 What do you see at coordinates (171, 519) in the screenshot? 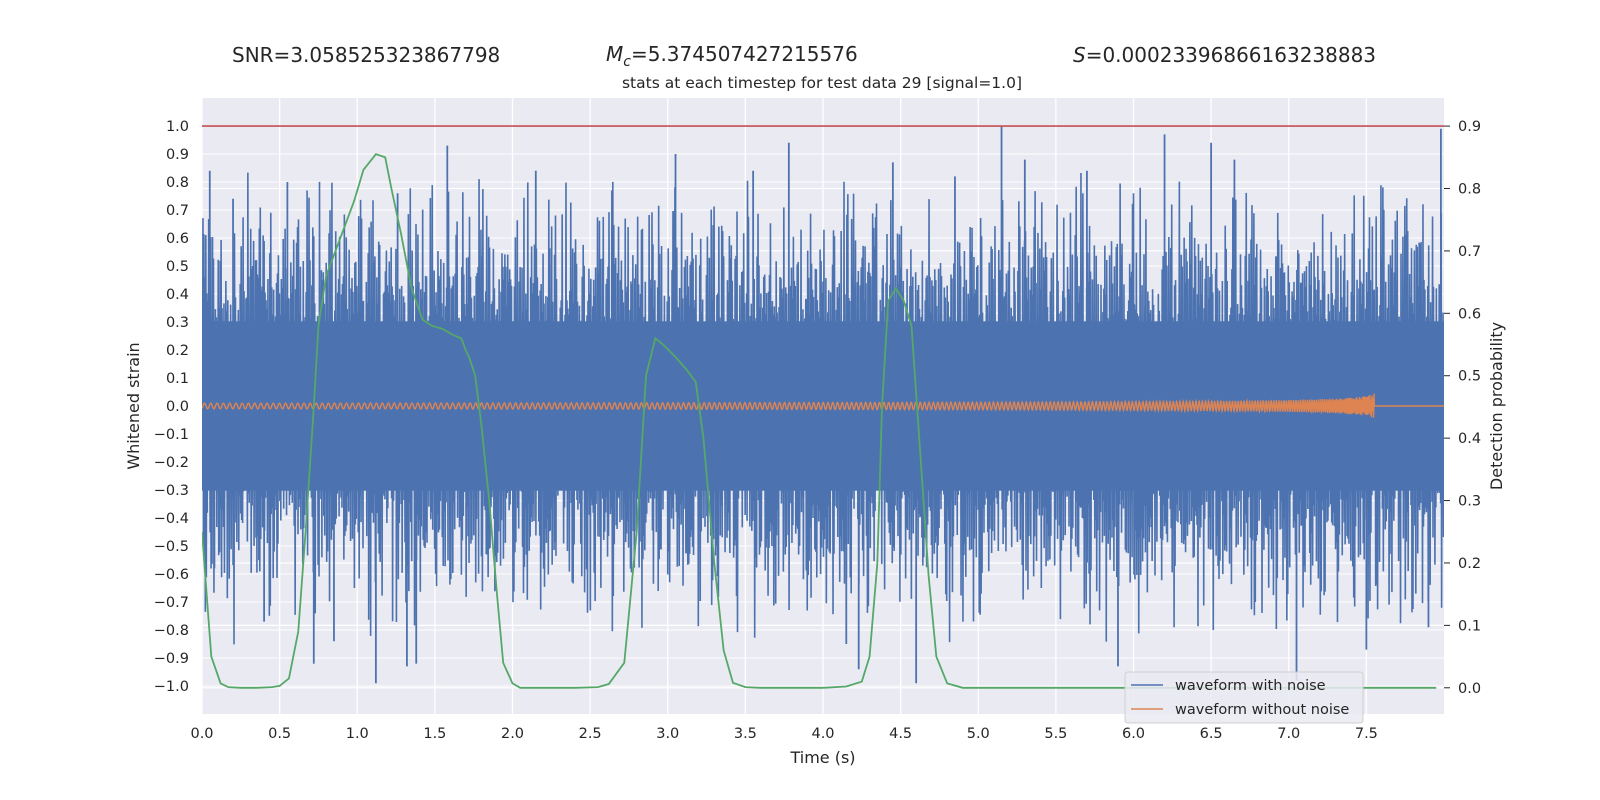
I see `y-tick-label: −0.4` at bounding box center [171, 519].